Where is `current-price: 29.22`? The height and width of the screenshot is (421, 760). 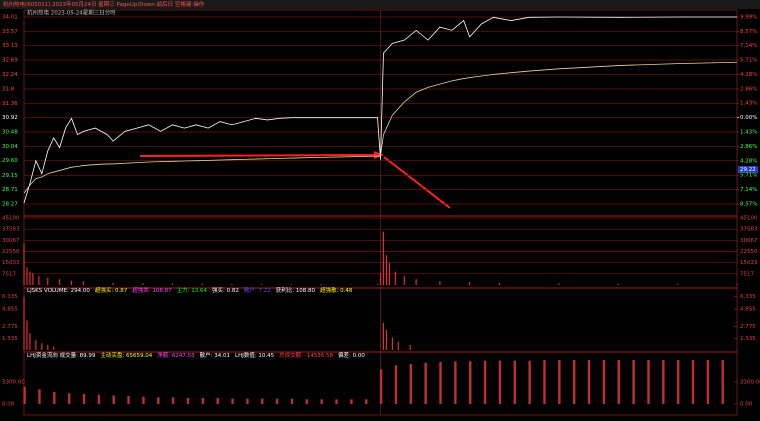 current-price: 29.22 is located at coordinates (748, 170).